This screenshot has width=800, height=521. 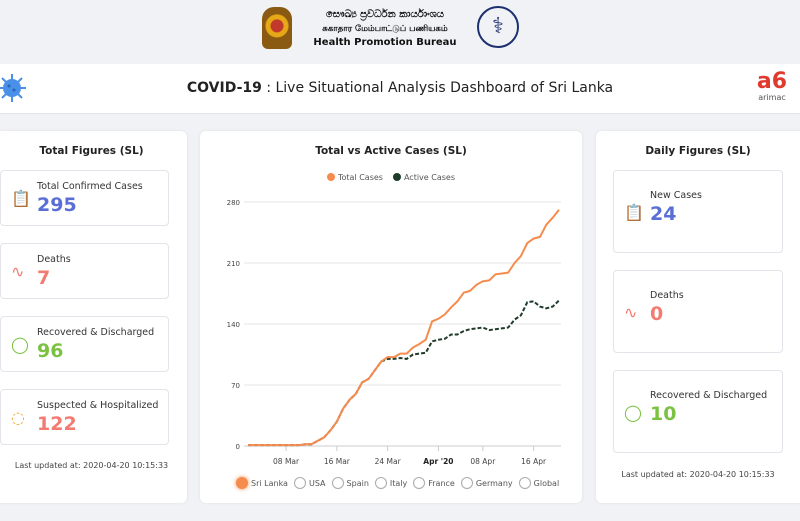 I want to click on radio-italy: Italy, so click(x=391, y=483).